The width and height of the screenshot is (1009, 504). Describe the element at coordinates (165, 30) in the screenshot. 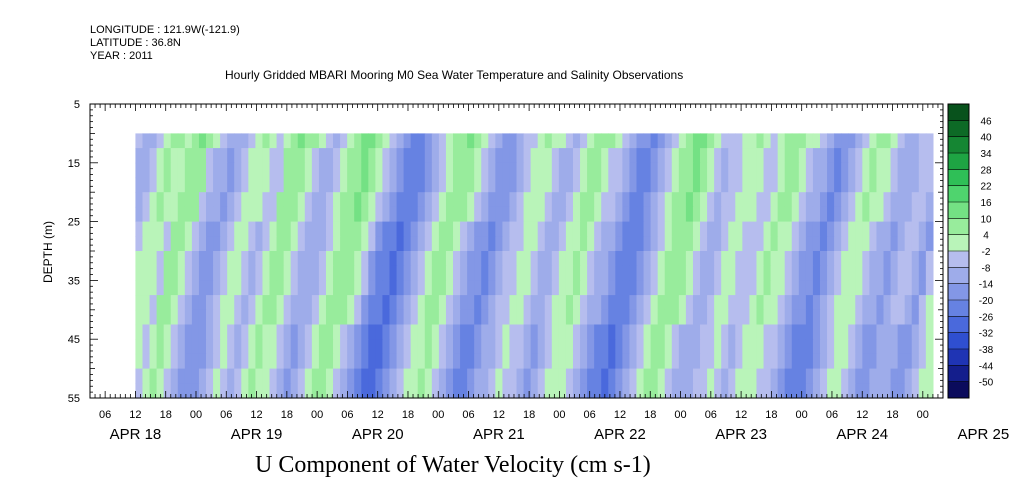

I see `longitude-label: LONGITUDE : 121.9W(-121.9)` at that location.